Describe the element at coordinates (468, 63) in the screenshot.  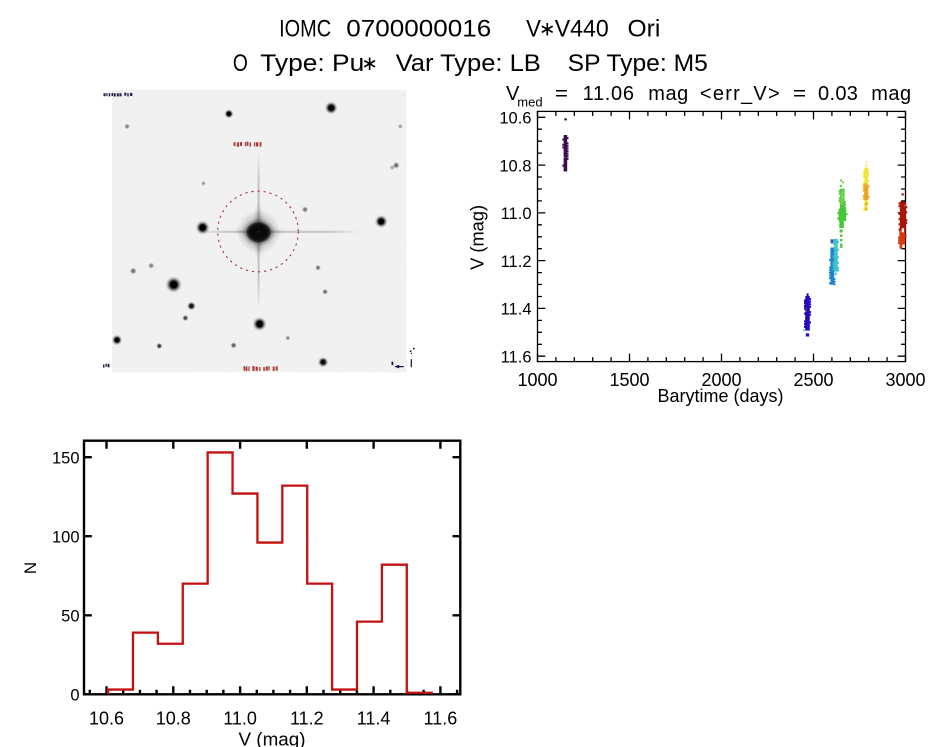
I see `svg-text: Var Type: LB` at that location.